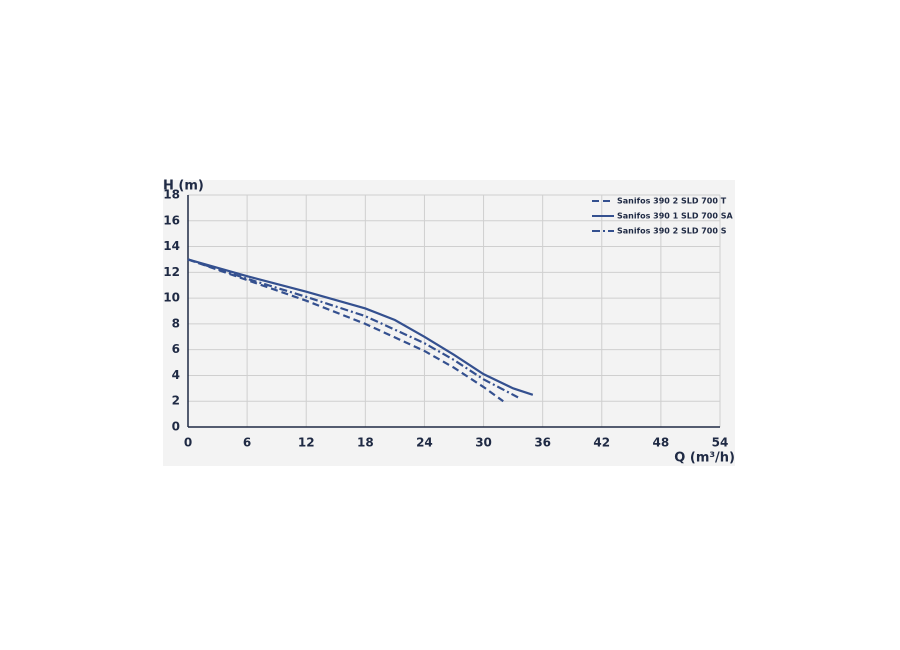 The image size is (900, 650). Describe the element at coordinates (675, 216) in the screenshot. I see `legend-label: Sanifos 390 1 SLD 700 SA` at that location.